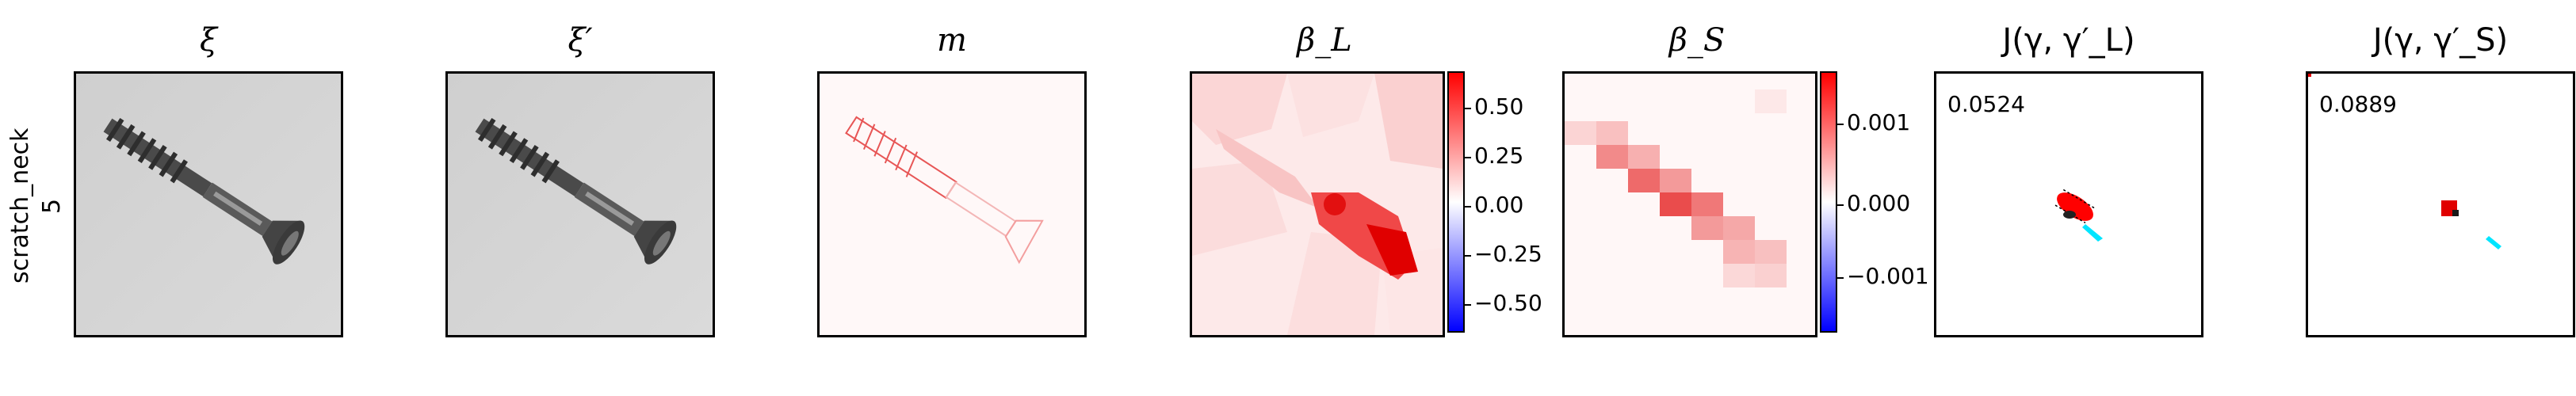 This screenshot has width=2576, height=396. What do you see at coordinates (1499, 156) in the screenshot?
I see `cbar-l-tick-1: 0.25` at bounding box center [1499, 156].